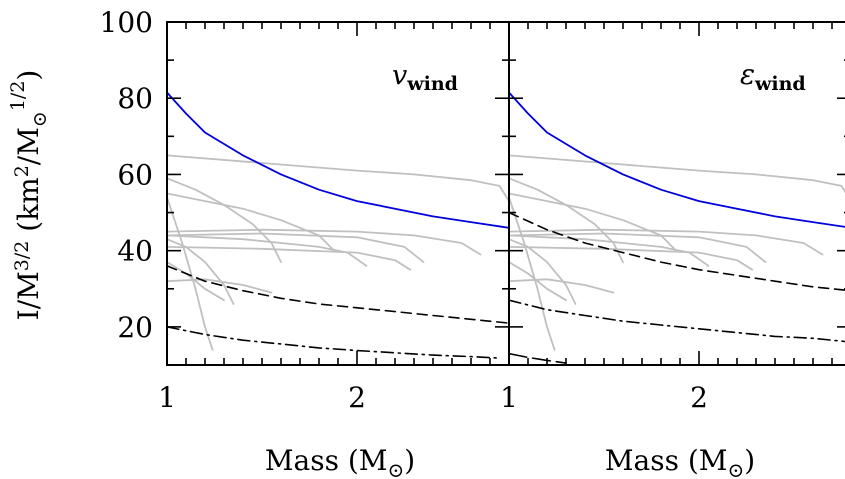 The height and width of the screenshot is (479, 845). What do you see at coordinates (340, 461) in the screenshot?
I see `panel-v-wind-x-axis-label: Mass (M⊙)` at bounding box center [340, 461].